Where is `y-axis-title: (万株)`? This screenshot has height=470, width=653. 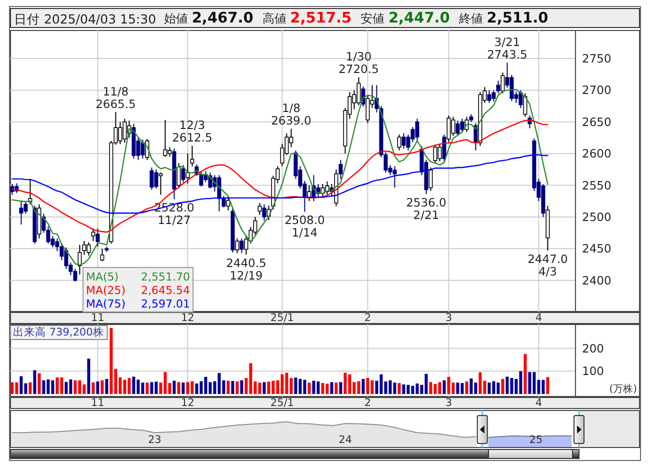 y-axis-title: (万株) is located at coordinates (623, 388).